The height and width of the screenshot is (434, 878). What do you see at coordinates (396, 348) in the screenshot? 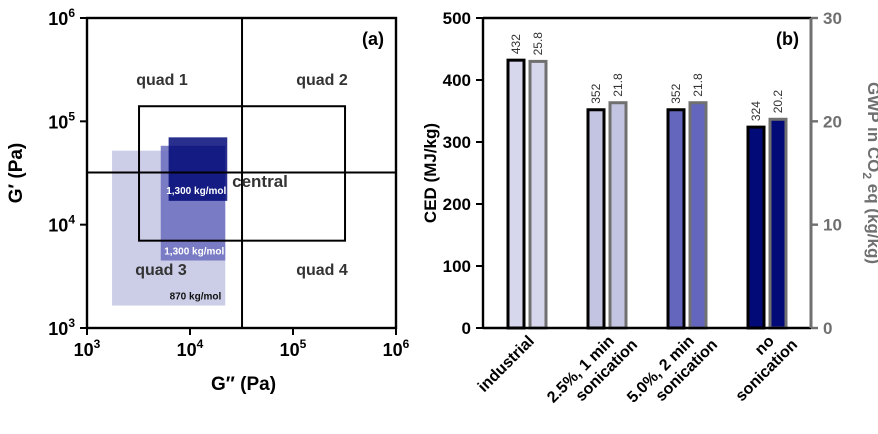
I see `x-tick-label: 10⁶` at bounding box center [396, 348].